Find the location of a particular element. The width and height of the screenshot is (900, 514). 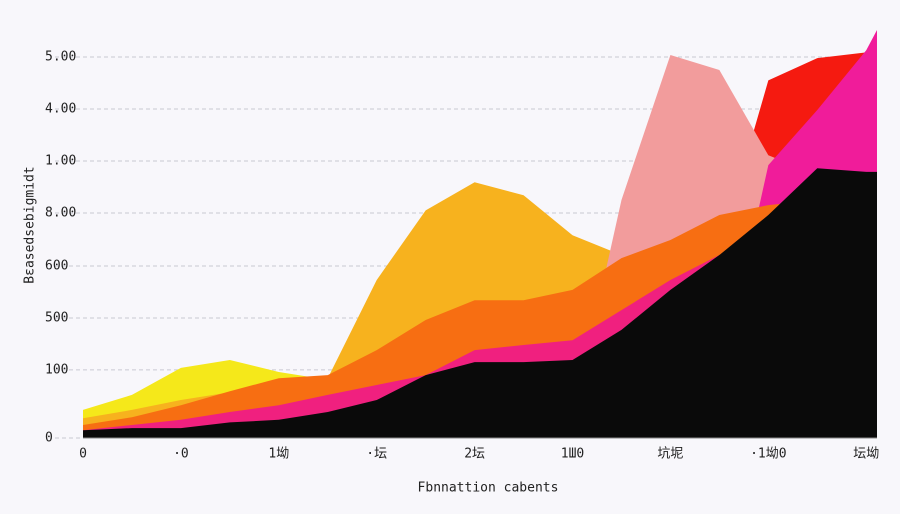

y-axis-label: Bεasedsebigmidt is located at coordinates (30, 224).